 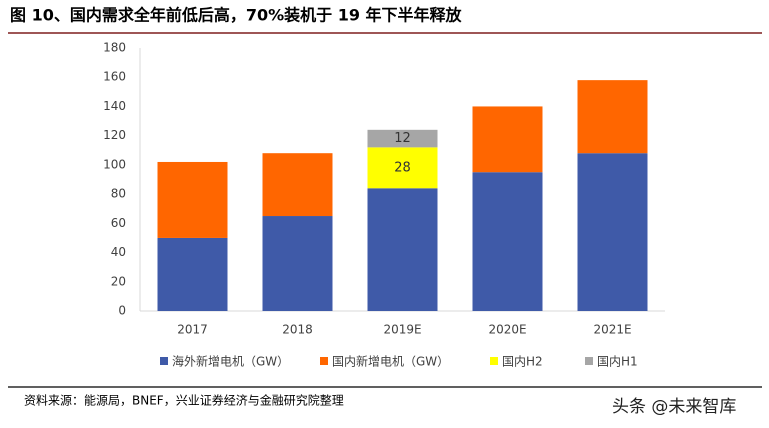 I want to click on x-tick-label: 2020E, so click(x=507, y=330).